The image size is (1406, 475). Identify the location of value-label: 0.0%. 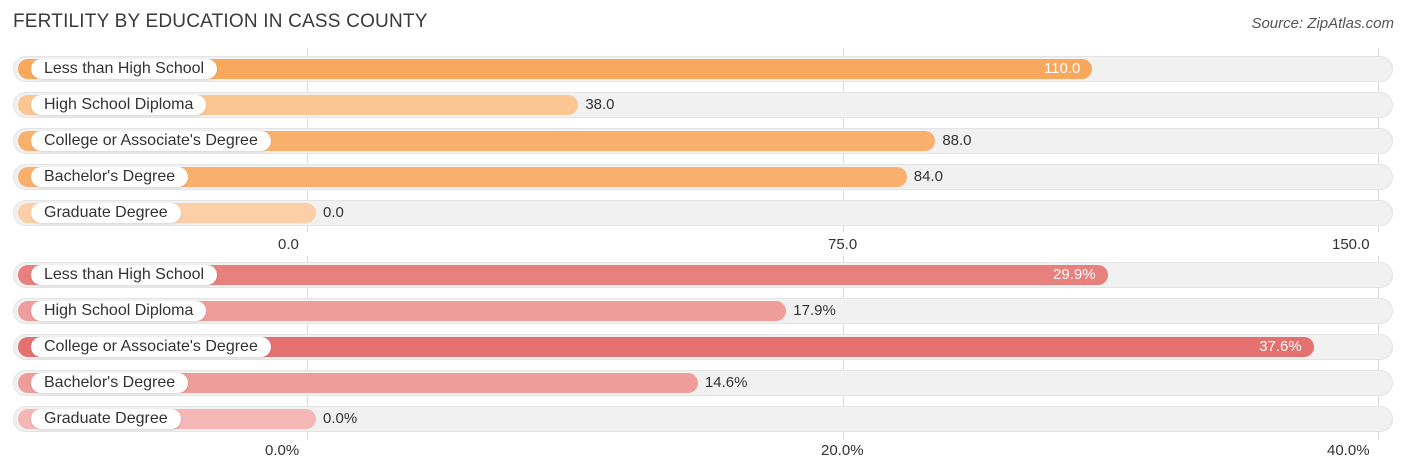
(340, 418).